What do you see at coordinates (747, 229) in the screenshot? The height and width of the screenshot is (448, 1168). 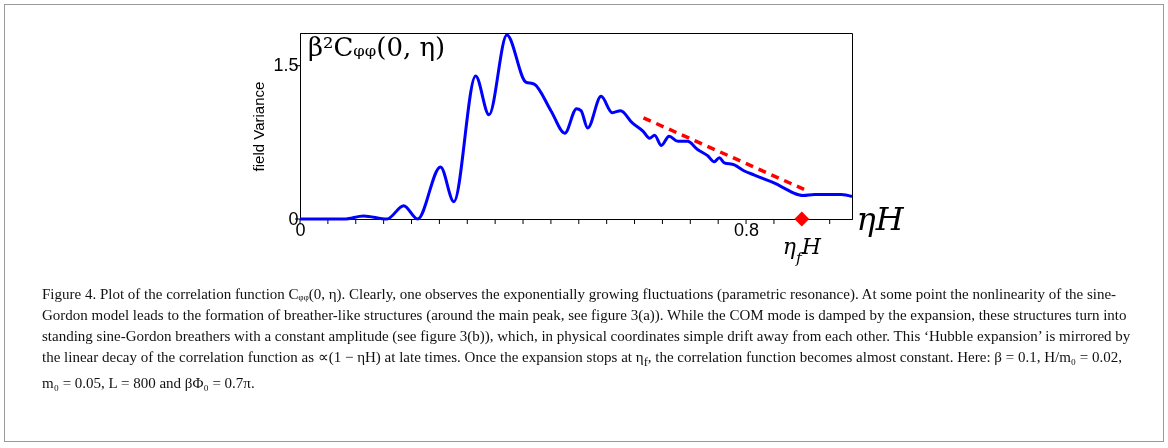 I see `x-tick-label: 0.8` at bounding box center [747, 229].